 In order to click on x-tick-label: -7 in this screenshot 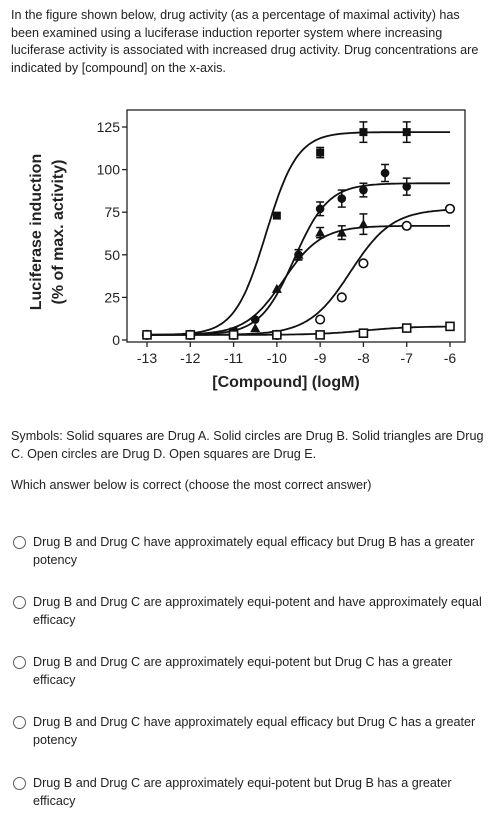, I will do `click(406, 358)`.